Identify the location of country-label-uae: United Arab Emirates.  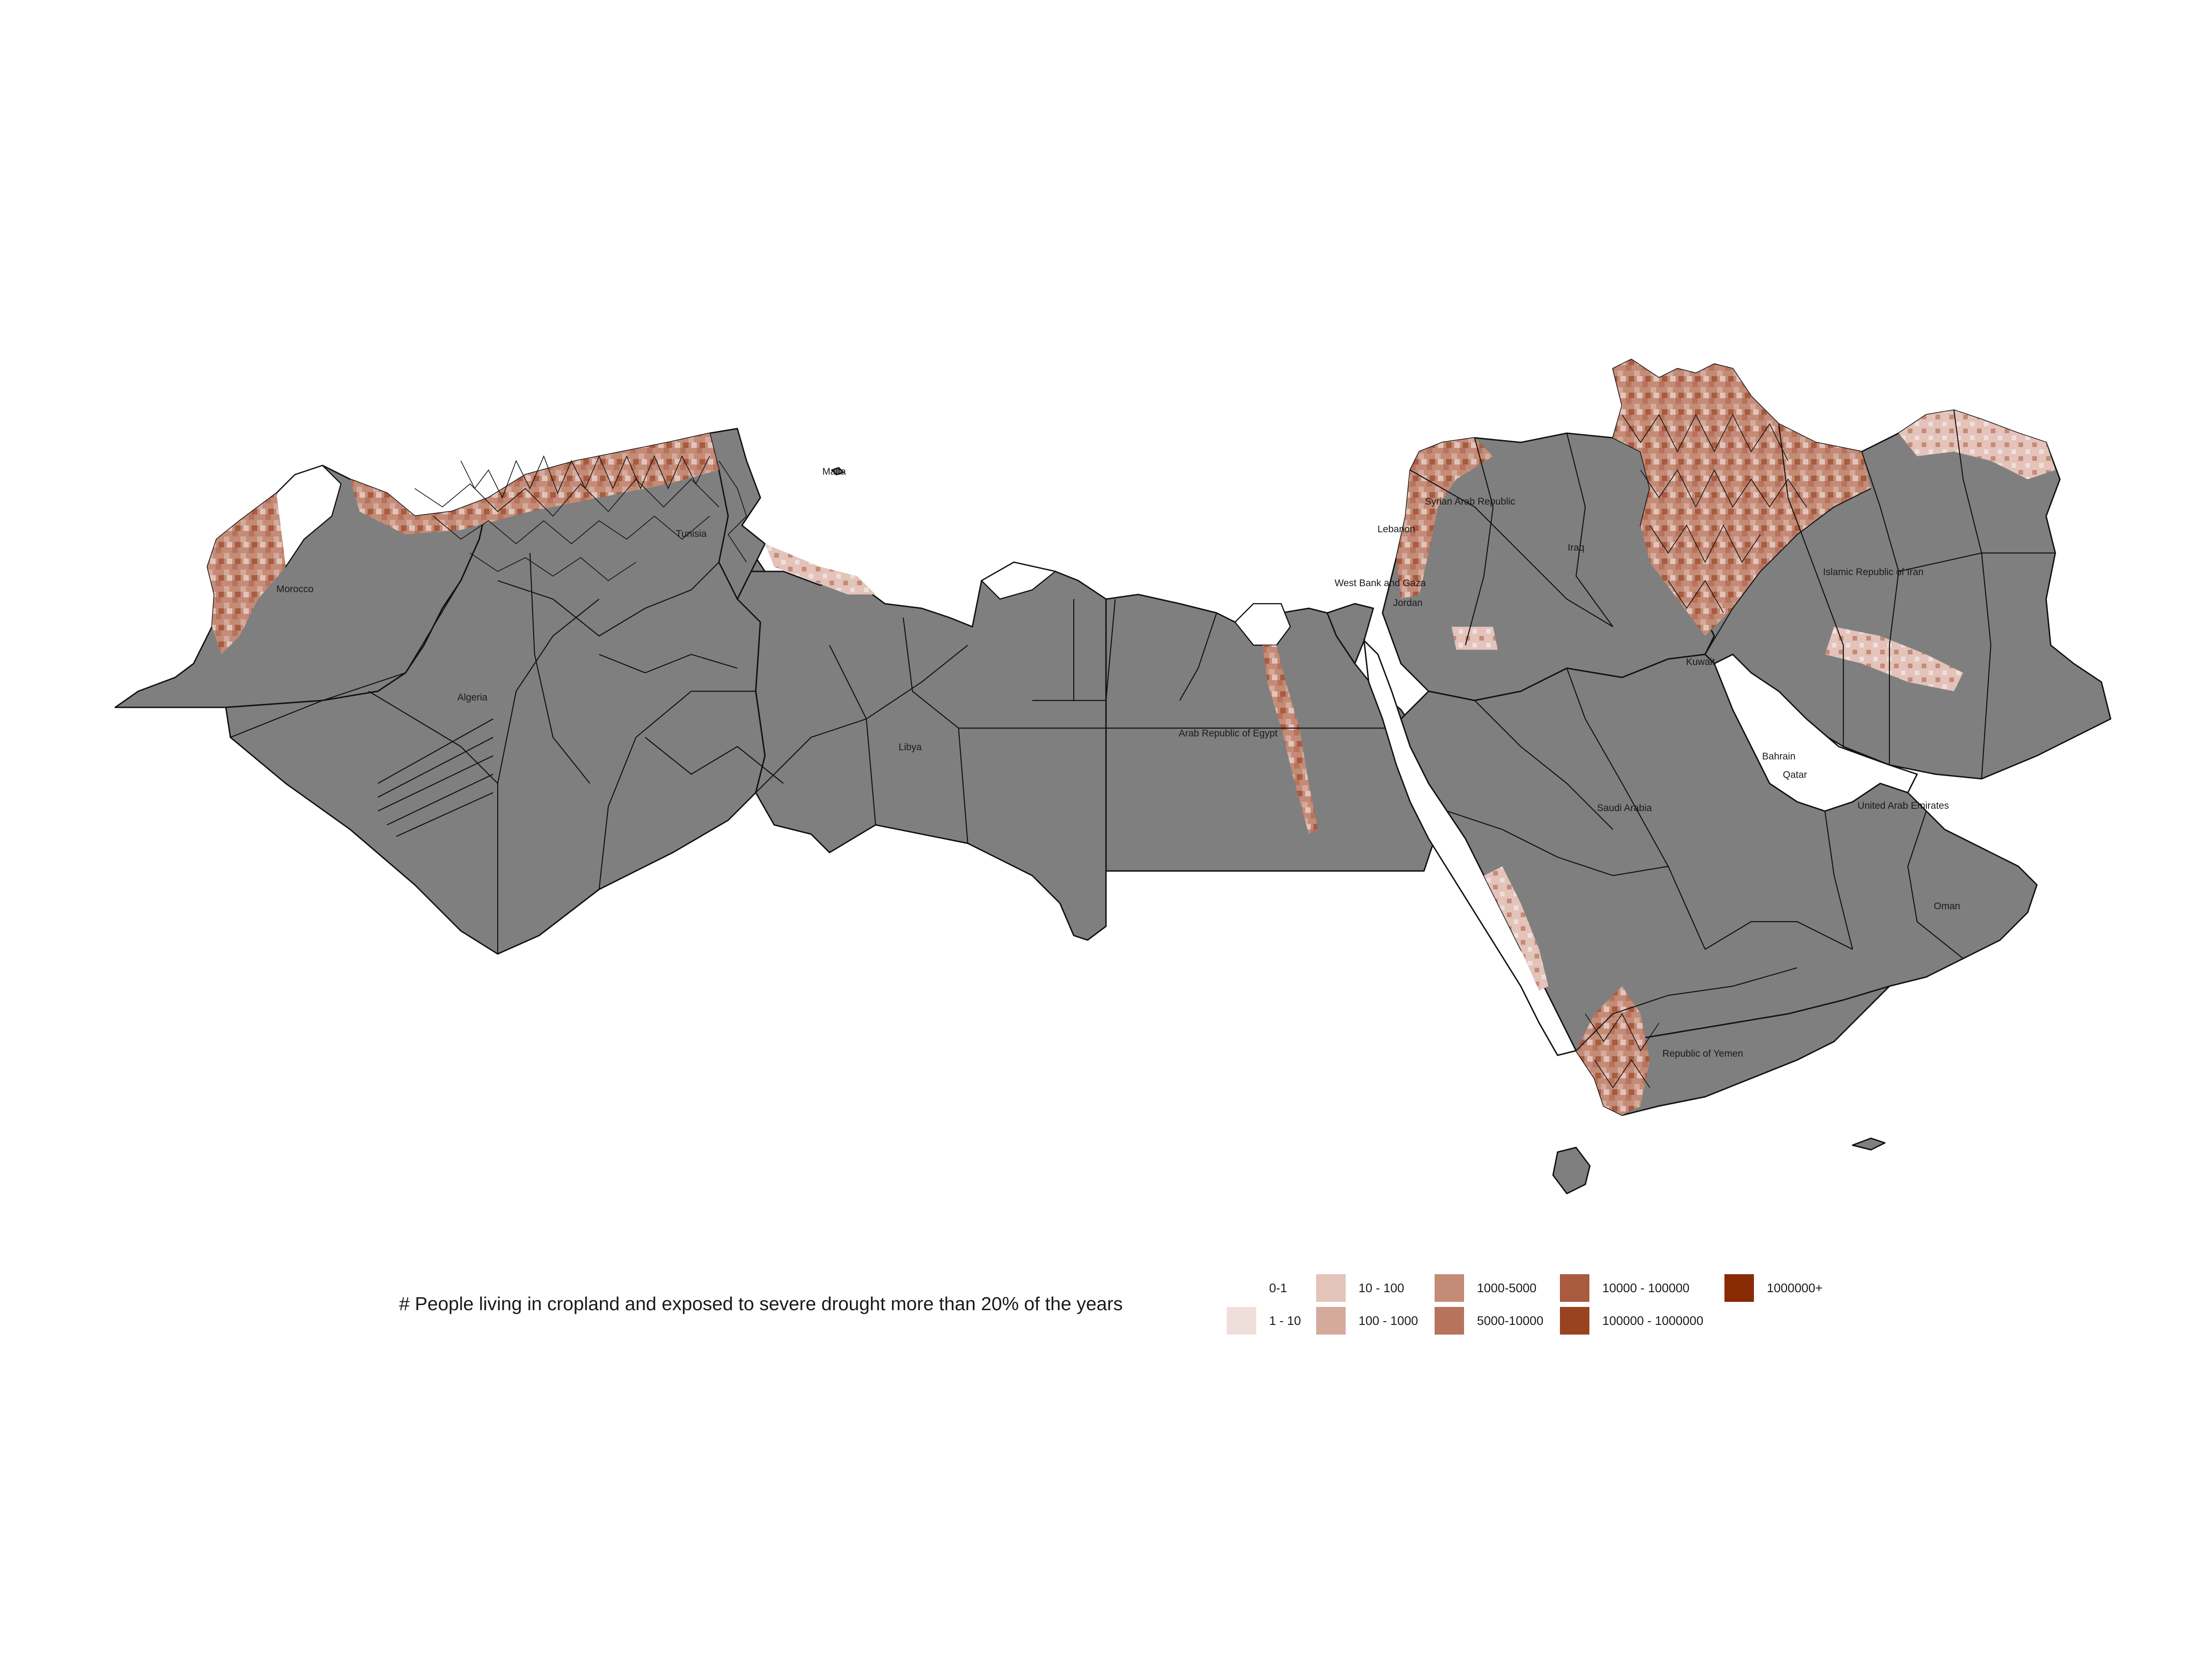
(1903, 805).